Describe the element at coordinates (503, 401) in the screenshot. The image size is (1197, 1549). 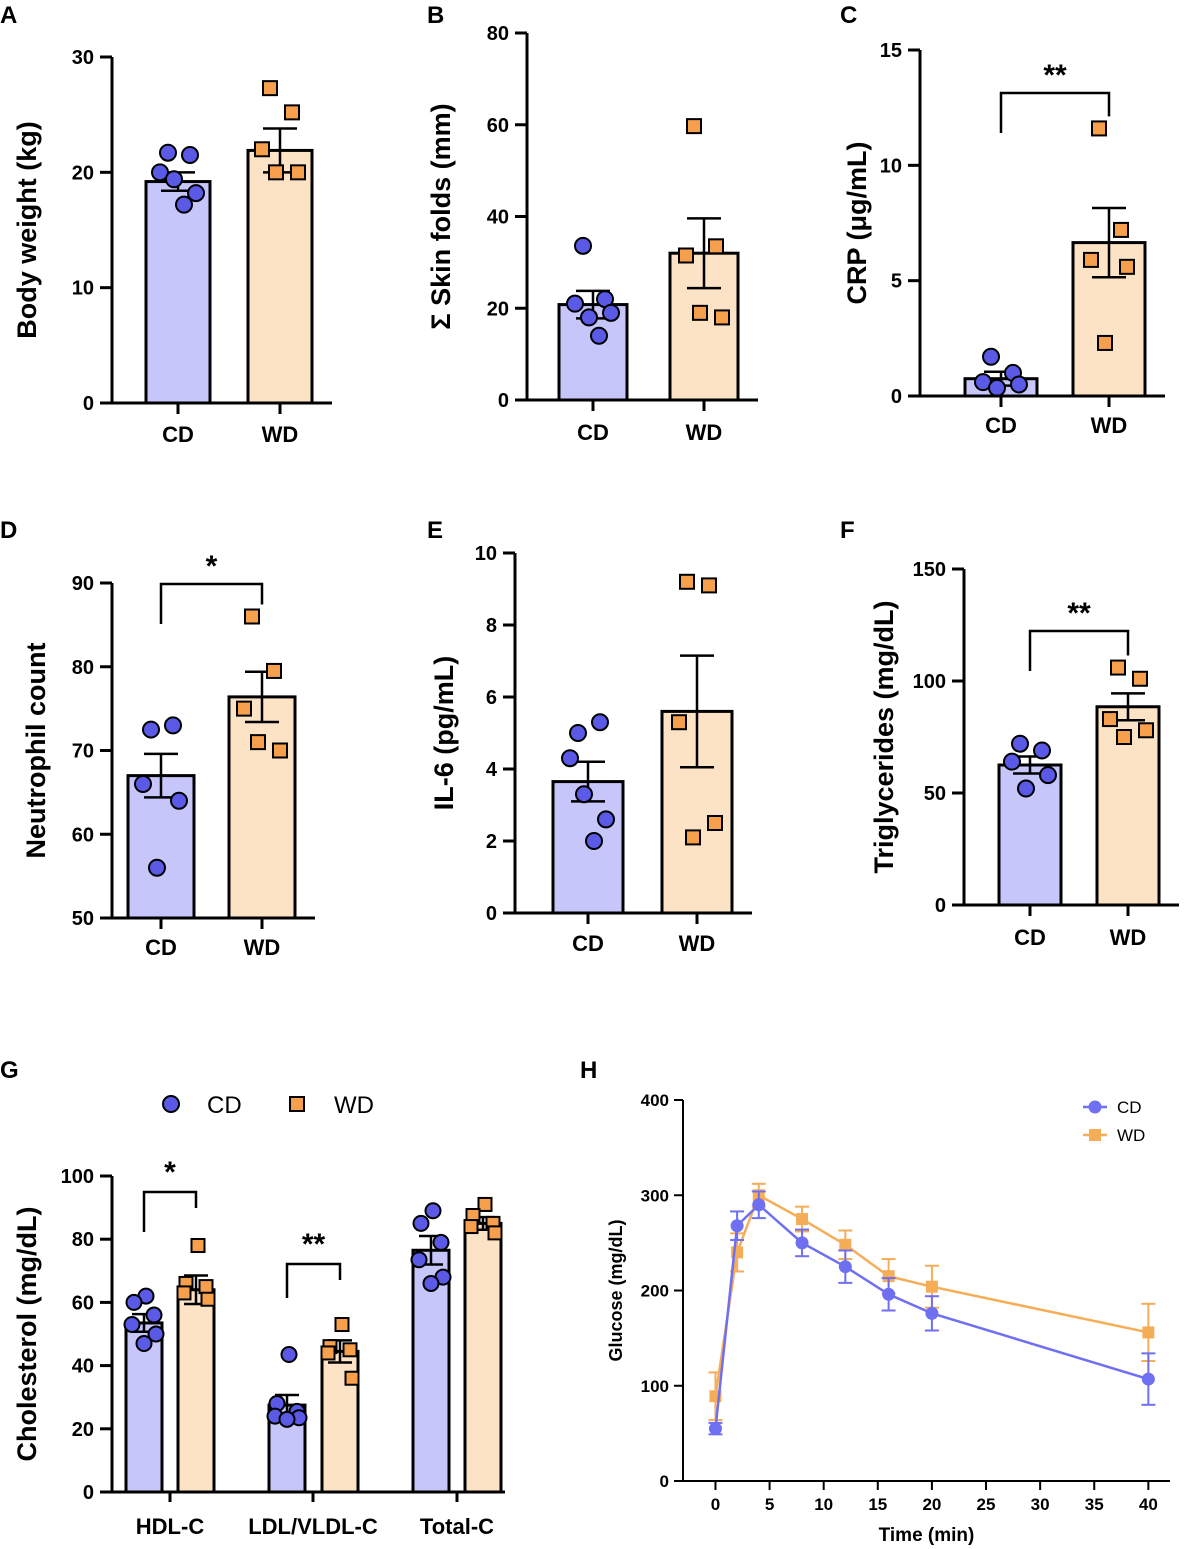
I see `panel-b-y-tick-label: 0` at that location.